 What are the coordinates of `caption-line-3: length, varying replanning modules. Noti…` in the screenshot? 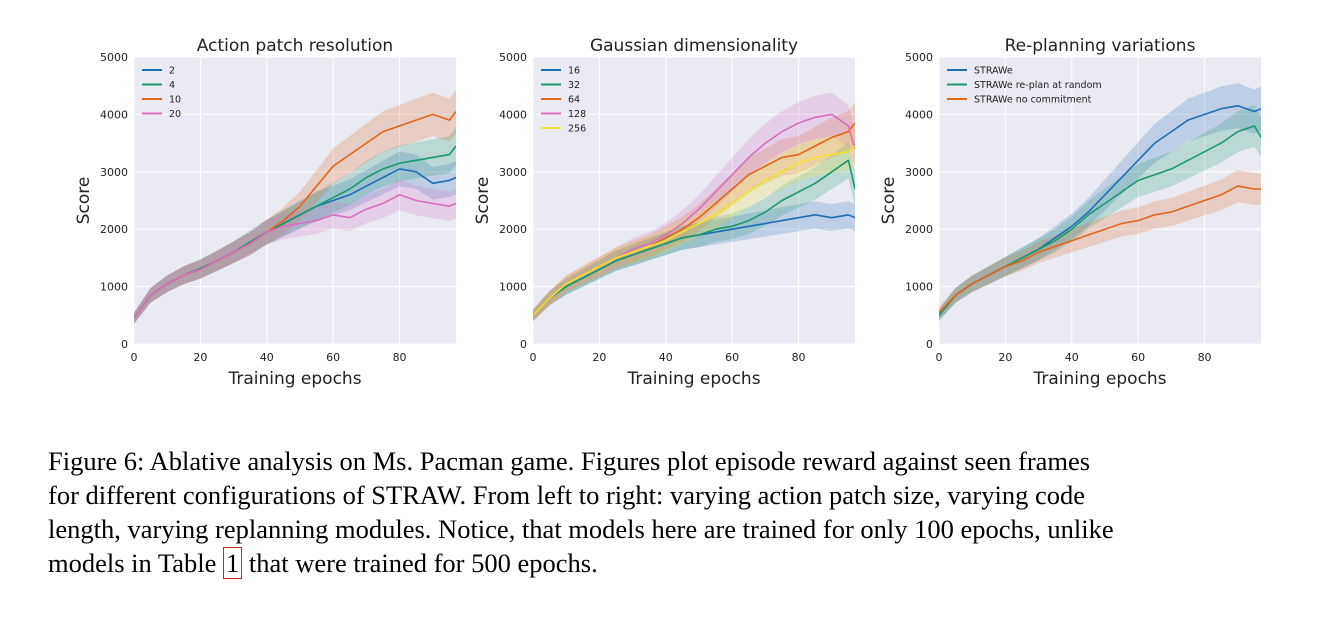 It's located at (581, 529).